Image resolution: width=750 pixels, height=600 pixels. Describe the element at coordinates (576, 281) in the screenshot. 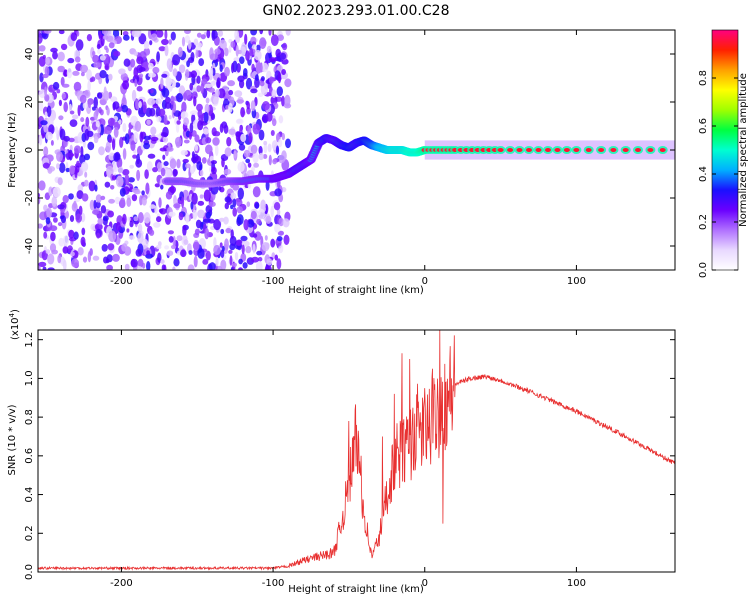

I see `x-tick-label: 100` at that location.